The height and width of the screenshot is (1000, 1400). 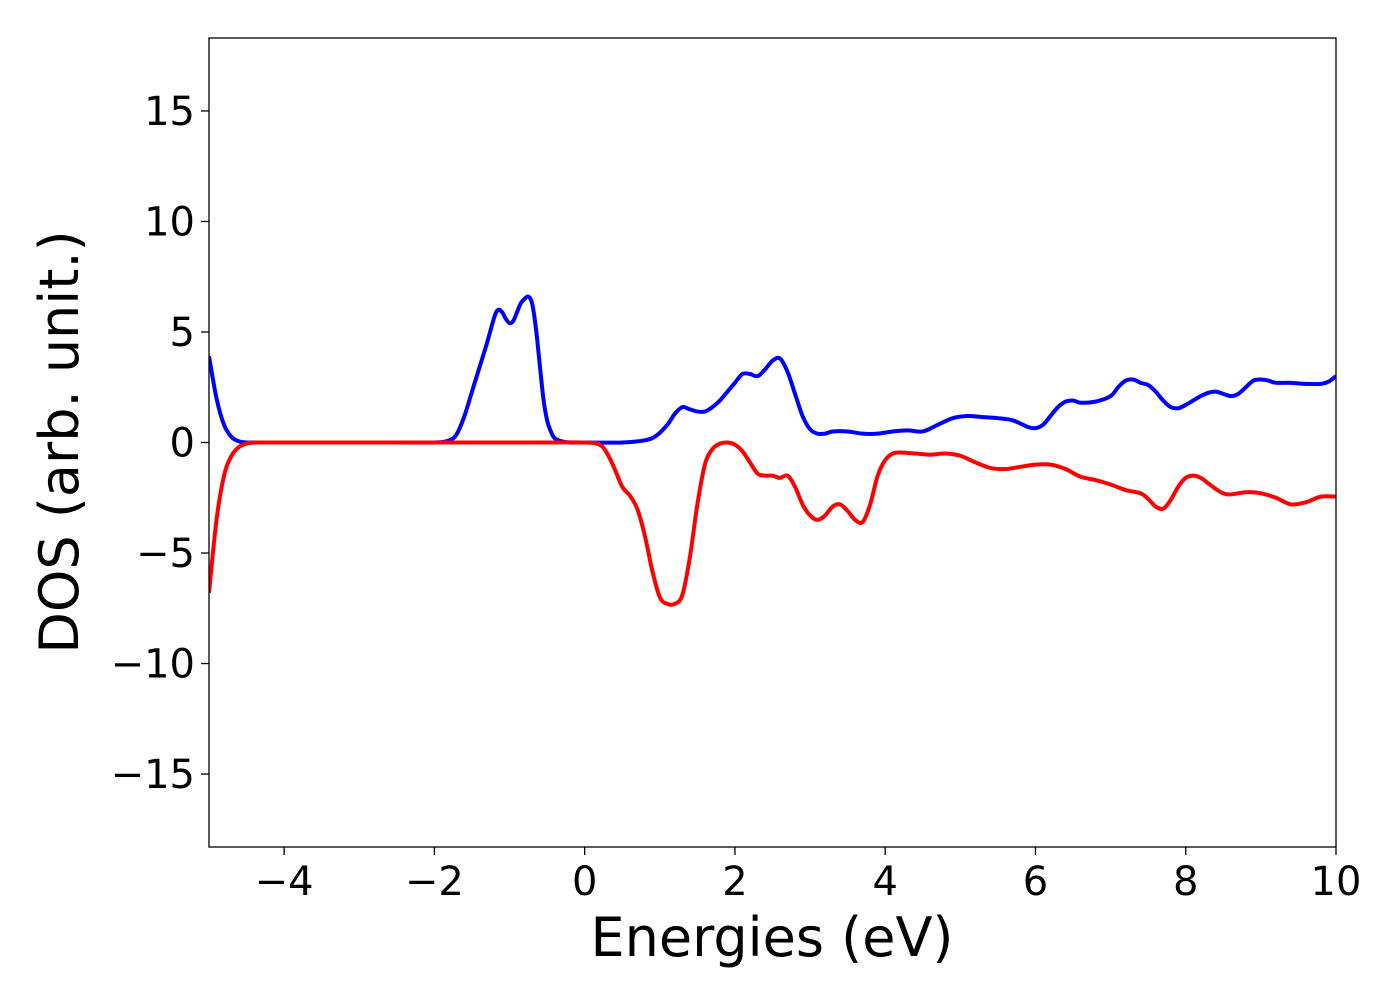 I want to click on x-tick-label: −2, so click(x=434, y=882).